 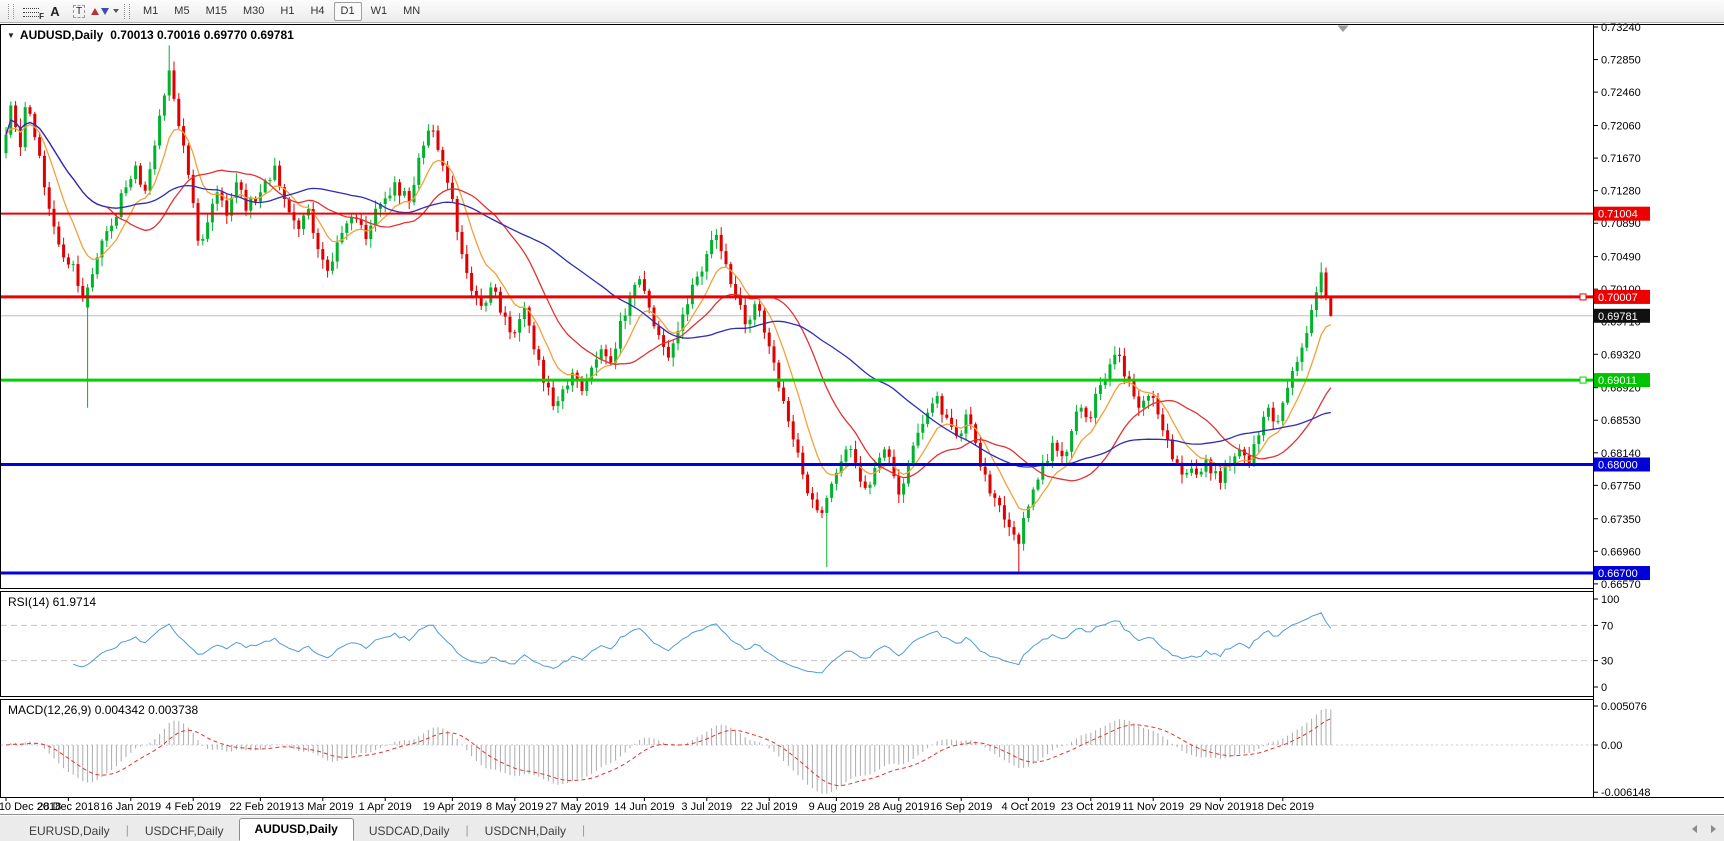 What do you see at coordinates (1622, 380) in the screenshot?
I see `level-price-badge-bg` at bounding box center [1622, 380].